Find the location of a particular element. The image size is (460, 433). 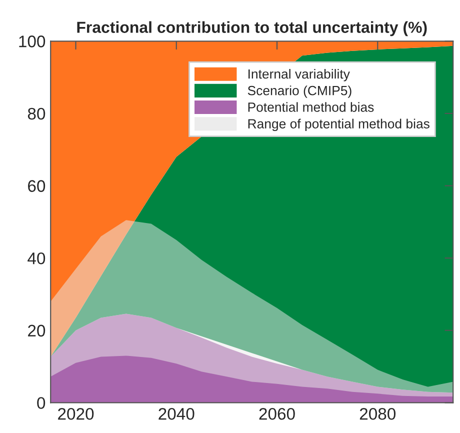

y-tick-label: 20 is located at coordinates (37, 330).